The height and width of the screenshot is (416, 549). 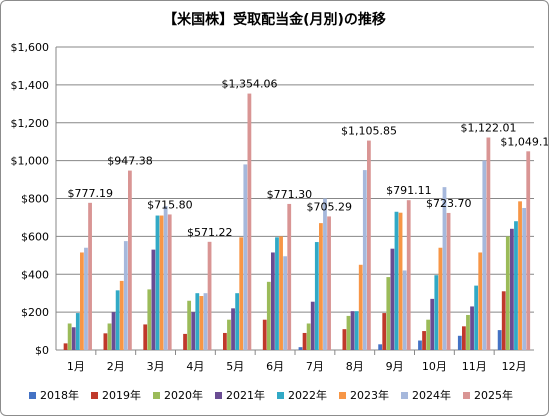 I want to click on bar-2024年-8月, so click(x=364, y=260).